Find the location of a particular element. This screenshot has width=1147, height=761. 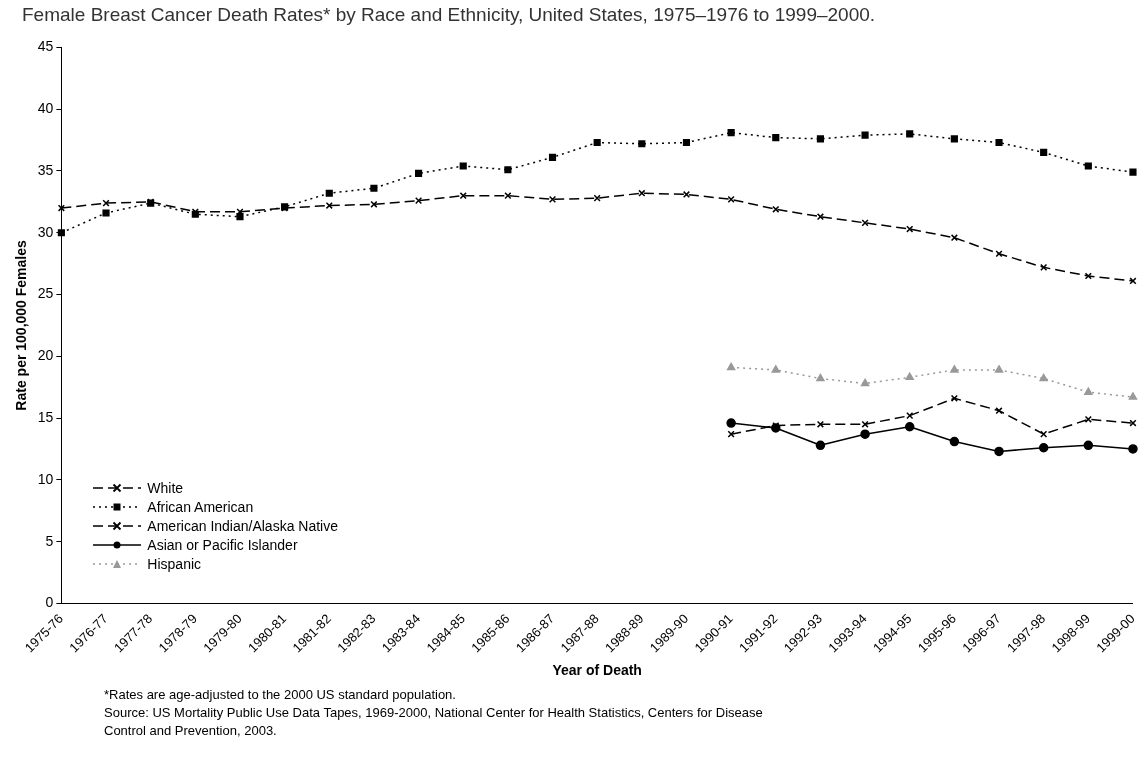

y-tick-label: 0 is located at coordinates (49, 602).